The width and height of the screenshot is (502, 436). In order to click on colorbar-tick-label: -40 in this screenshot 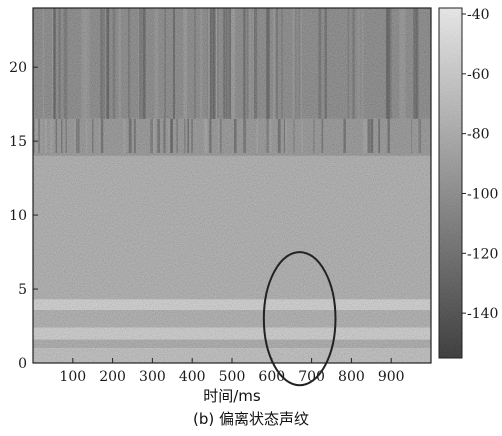, I will do `click(478, 15)`.